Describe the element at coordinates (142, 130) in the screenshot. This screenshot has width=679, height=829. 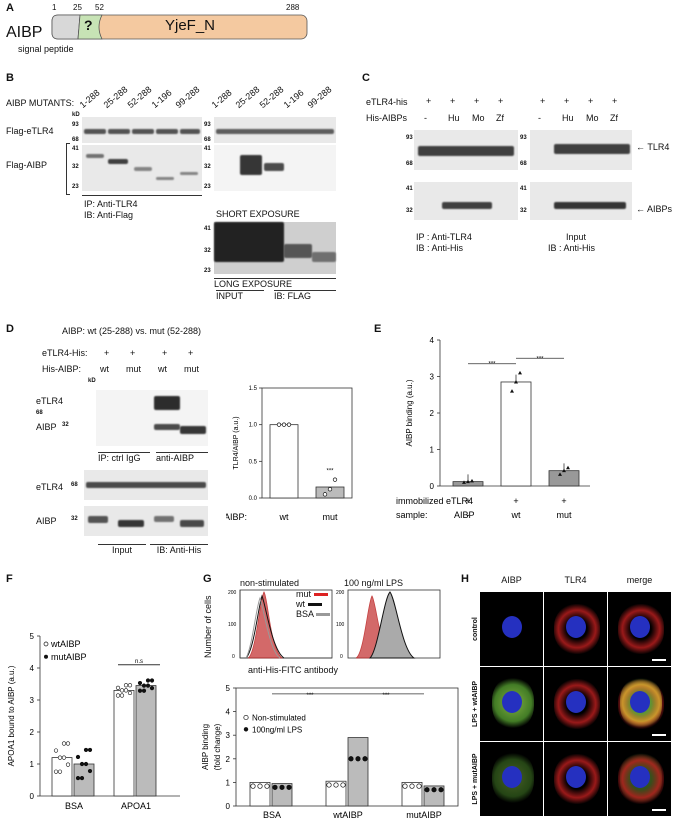
I see `blot-ip-tlr4` at that location.